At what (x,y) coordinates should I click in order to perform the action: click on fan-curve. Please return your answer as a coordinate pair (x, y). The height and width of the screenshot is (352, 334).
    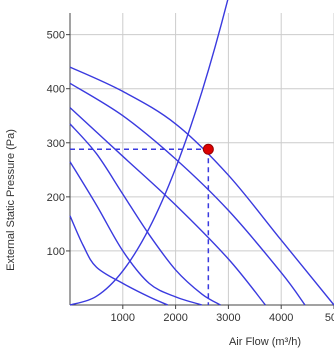
    Looking at the image, I should click on (118, 260).